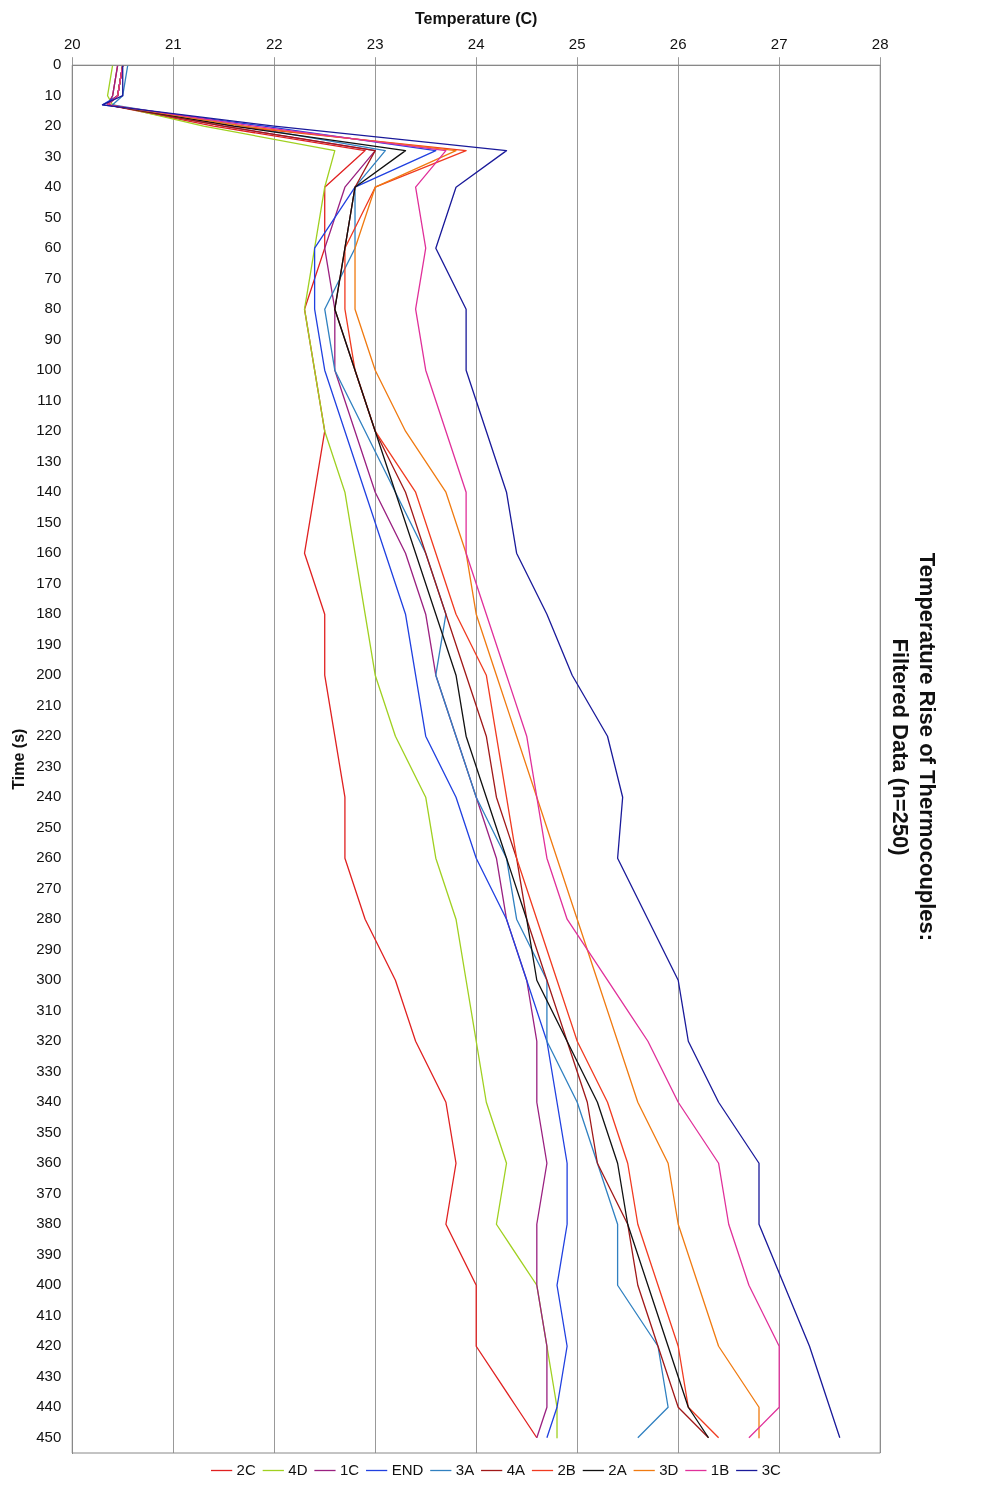  I want to click on legend-label: 1C, so click(349, 1469).